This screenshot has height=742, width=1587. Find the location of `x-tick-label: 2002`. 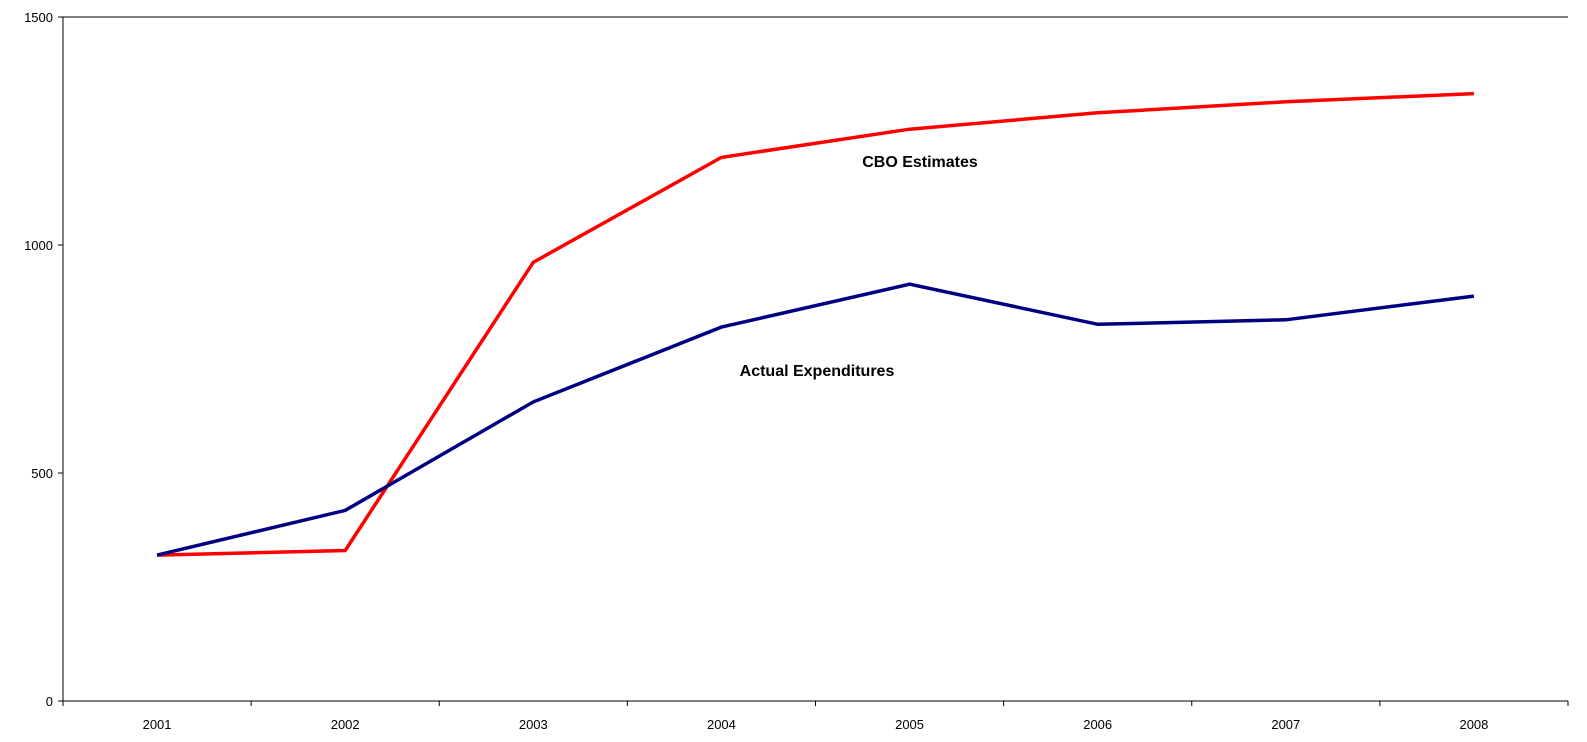

x-tick-label: 2002 is located at coordinates (345, 724).